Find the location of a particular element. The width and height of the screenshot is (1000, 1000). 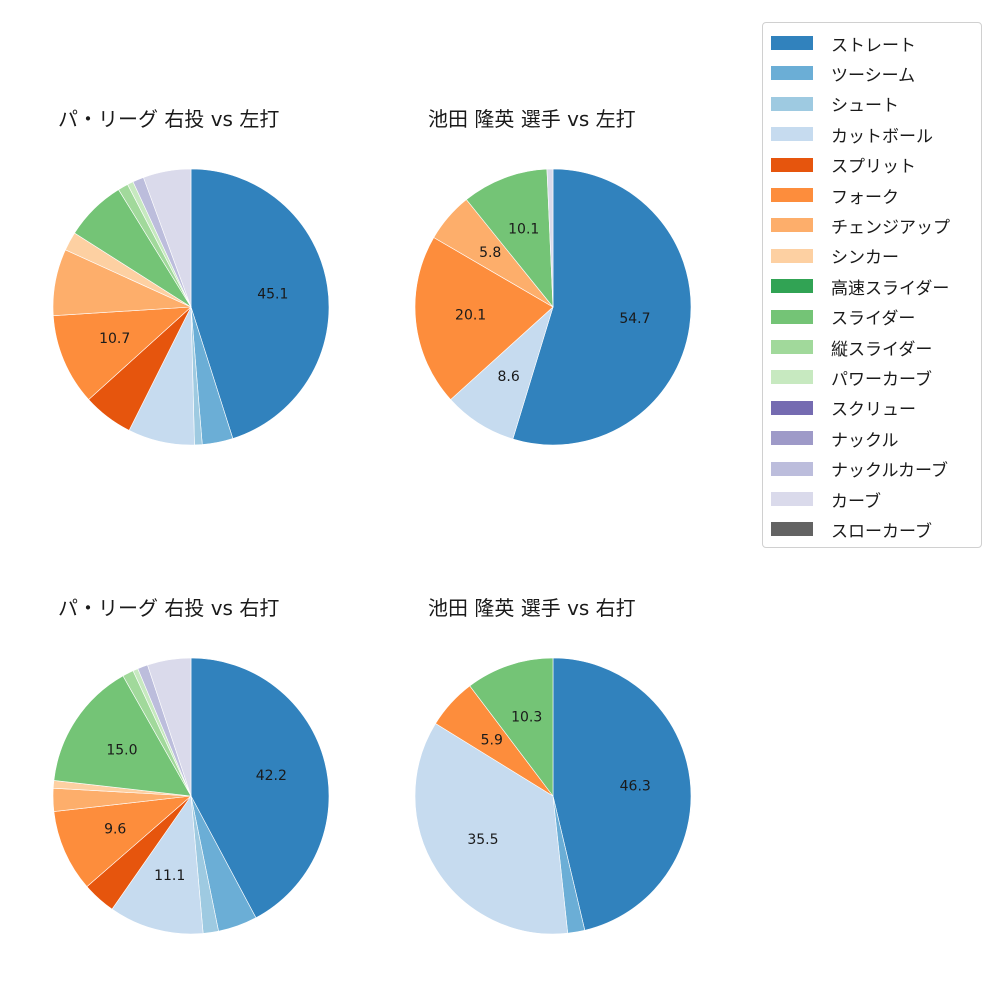

pie-chart: 45.1 10.7 is located at coordinates (191, 307).